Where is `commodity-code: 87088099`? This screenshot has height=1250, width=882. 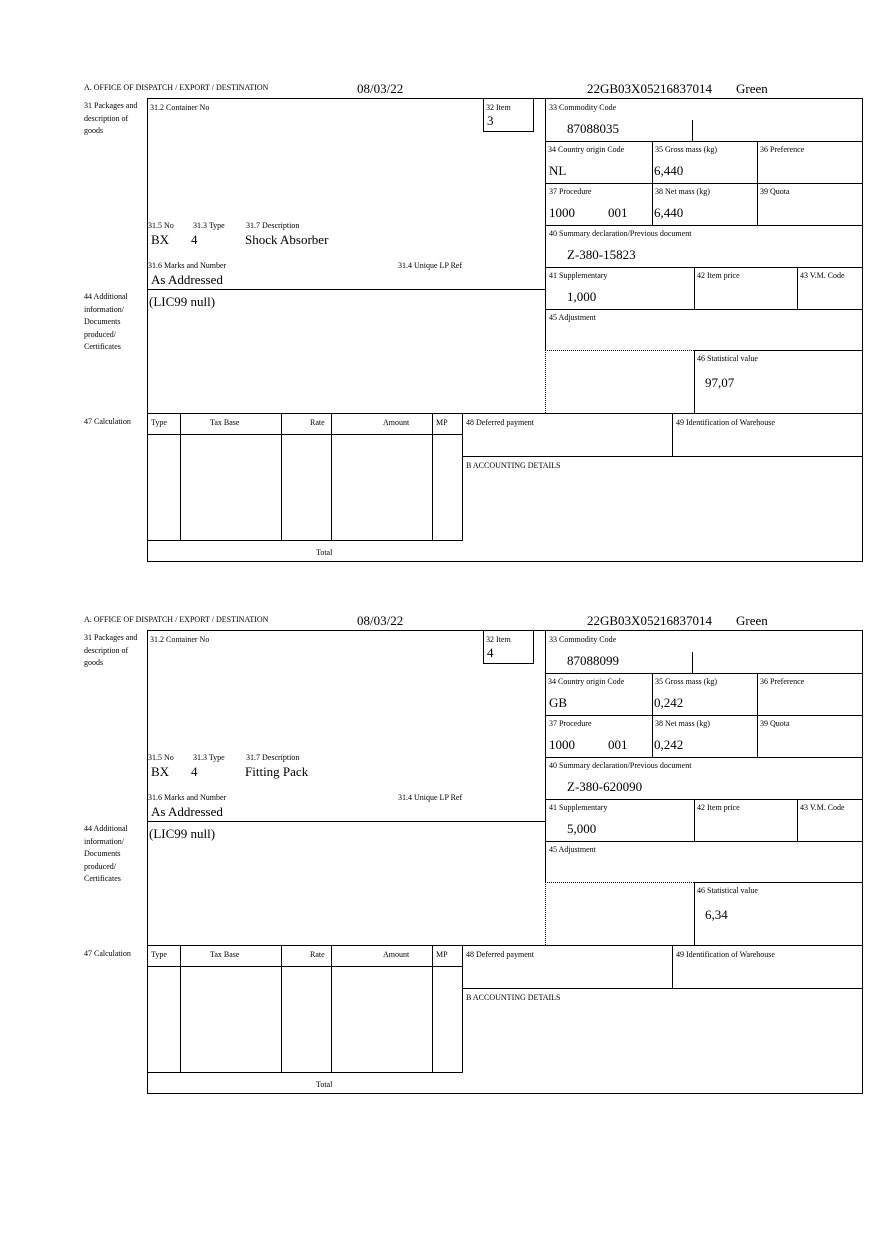 commodity-code: 87088099 is located at coordinates (593, 660).